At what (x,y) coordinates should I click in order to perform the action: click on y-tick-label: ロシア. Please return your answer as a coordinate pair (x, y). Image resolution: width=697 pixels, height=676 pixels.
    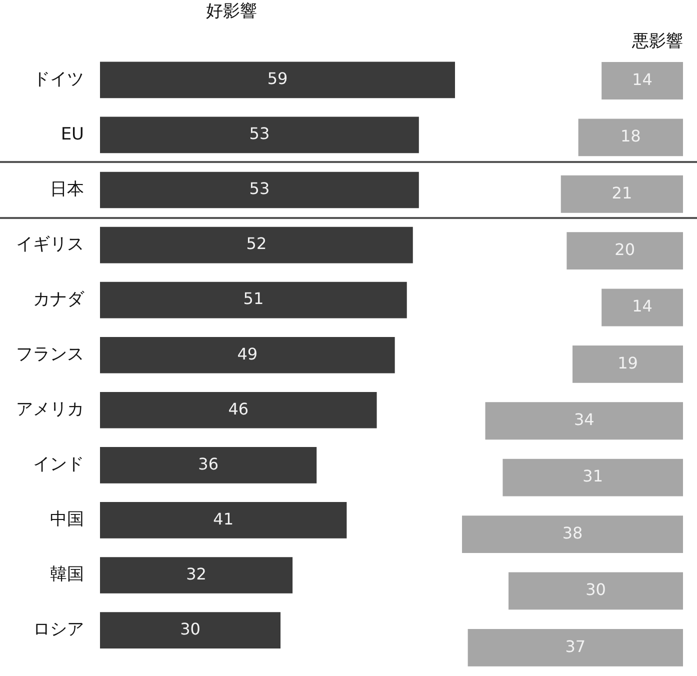
    Looking at the image, I should click on (58, 630).